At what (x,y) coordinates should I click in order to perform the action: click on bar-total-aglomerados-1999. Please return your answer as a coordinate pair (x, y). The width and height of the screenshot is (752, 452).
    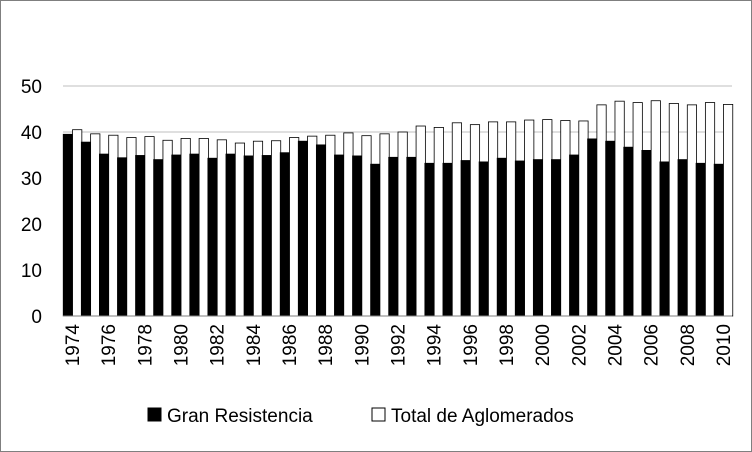
    Looking at the image, I should click on (529, 218).